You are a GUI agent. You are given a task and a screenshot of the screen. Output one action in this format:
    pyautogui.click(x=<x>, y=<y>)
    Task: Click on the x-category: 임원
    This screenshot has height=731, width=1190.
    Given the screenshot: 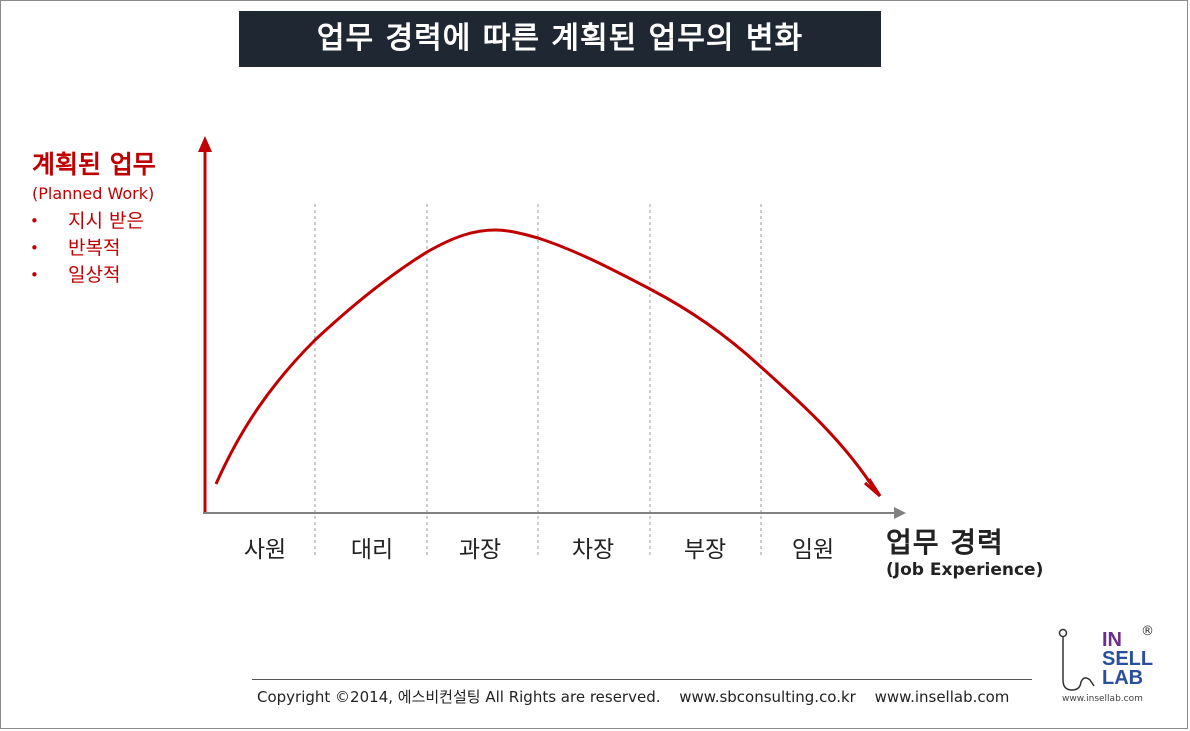 What is the action you would take?
    pyautogui.click(x=813, y=550)
    